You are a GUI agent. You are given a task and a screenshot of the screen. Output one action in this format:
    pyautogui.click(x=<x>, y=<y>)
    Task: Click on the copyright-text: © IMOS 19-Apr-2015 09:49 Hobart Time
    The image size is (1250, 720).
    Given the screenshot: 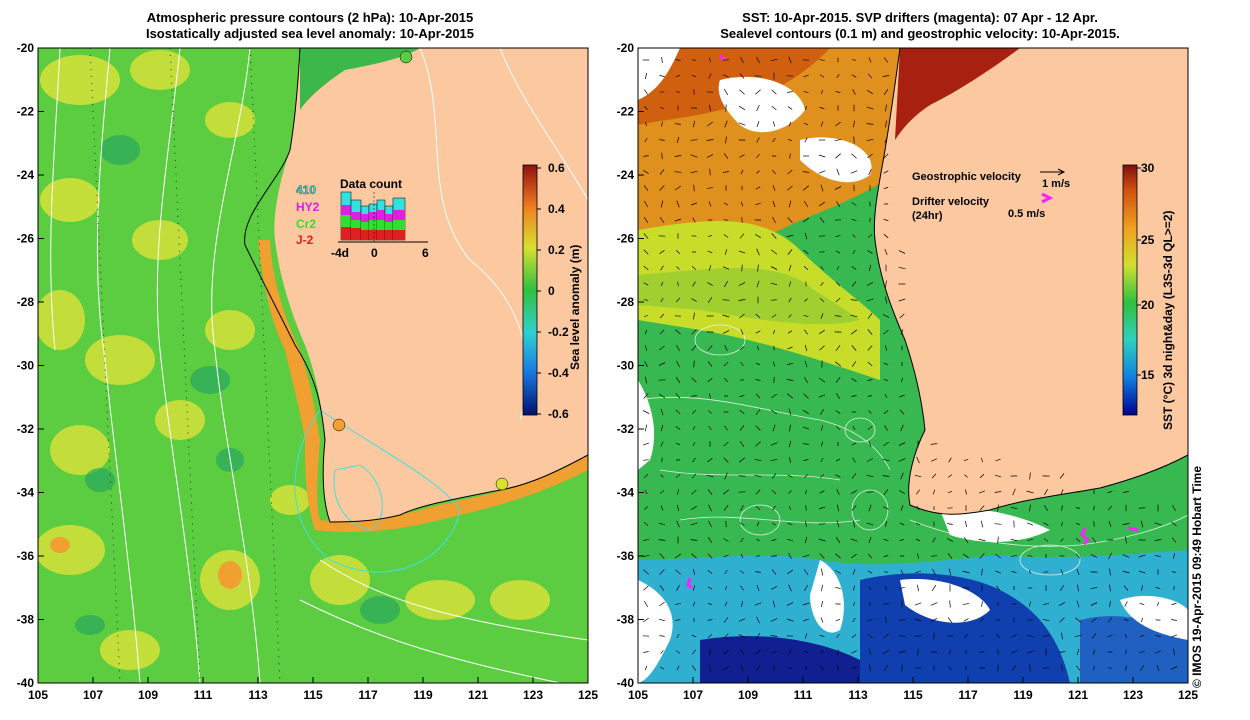 What is the action you would take?
    pyautogui.click(x=1197, y=576)
    